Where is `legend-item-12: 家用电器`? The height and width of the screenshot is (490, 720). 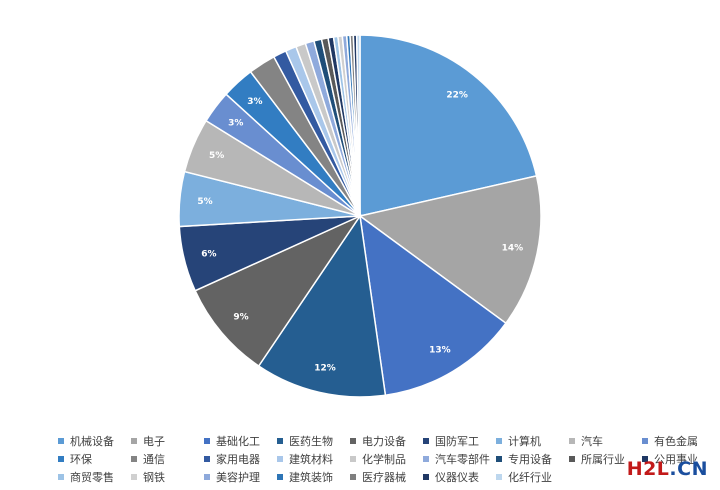 legend-item-12: 家用电器 is located at coordinates (240, 459).